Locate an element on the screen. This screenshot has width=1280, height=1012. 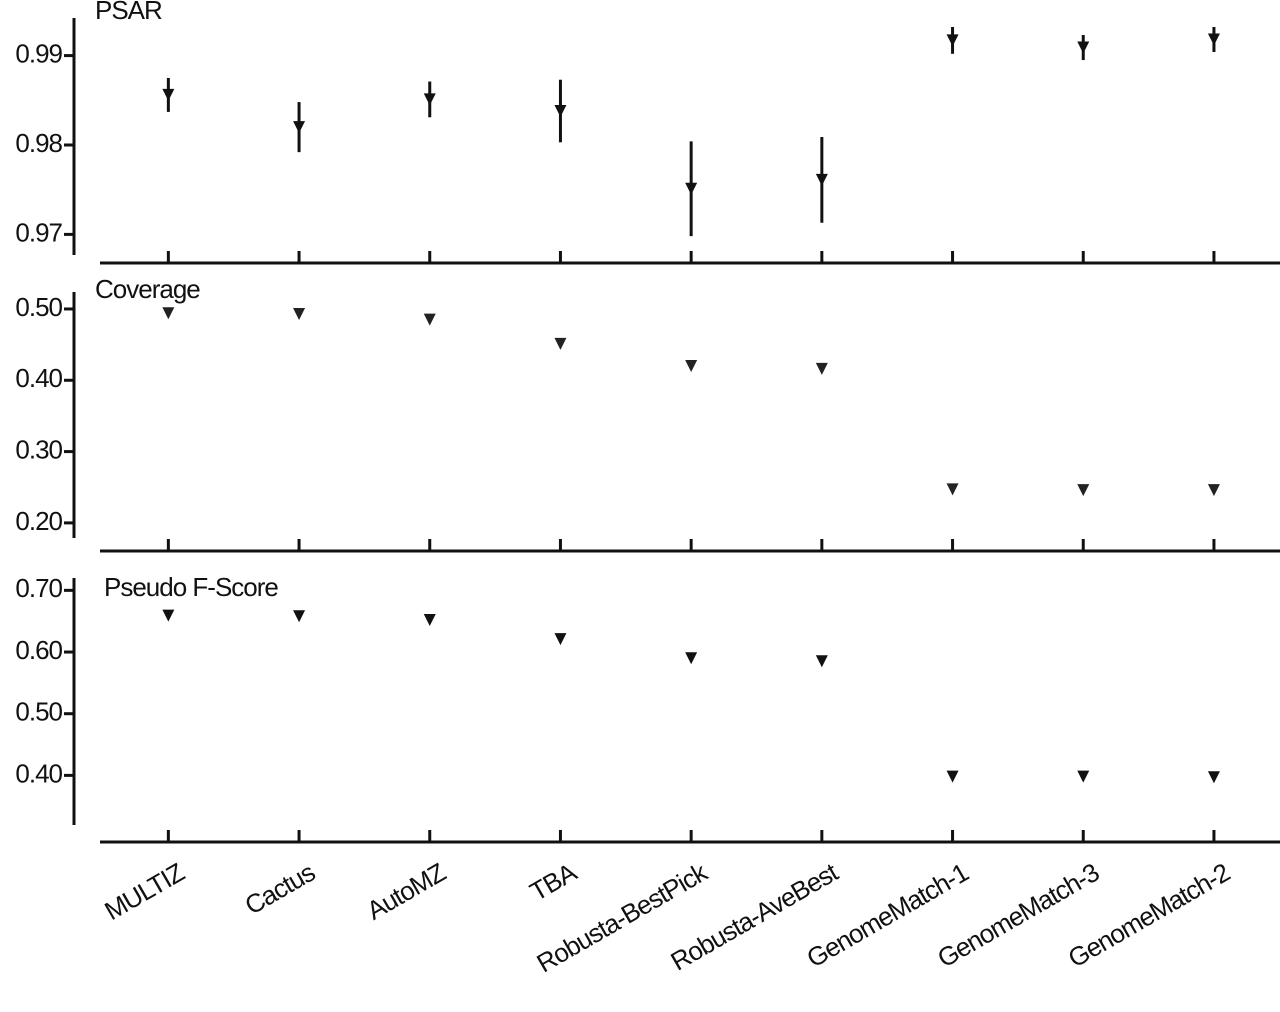
y-tick-label: 0.70 is located at coordinates (38, 588).